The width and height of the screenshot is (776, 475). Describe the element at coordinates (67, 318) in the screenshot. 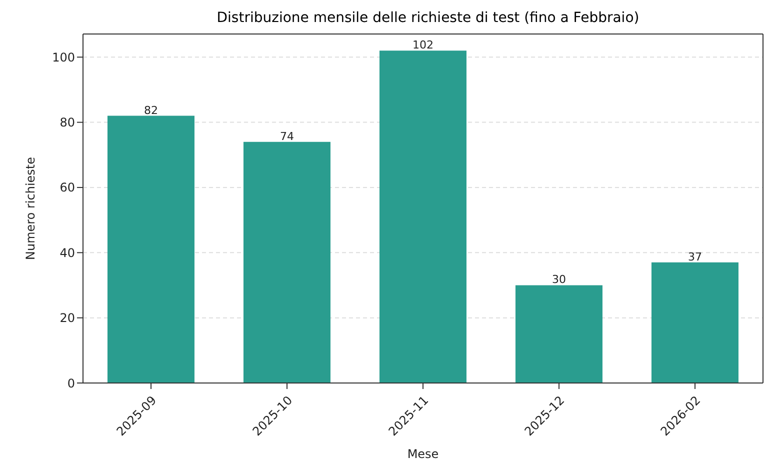

I see `y-tick-label: 20` at that location.